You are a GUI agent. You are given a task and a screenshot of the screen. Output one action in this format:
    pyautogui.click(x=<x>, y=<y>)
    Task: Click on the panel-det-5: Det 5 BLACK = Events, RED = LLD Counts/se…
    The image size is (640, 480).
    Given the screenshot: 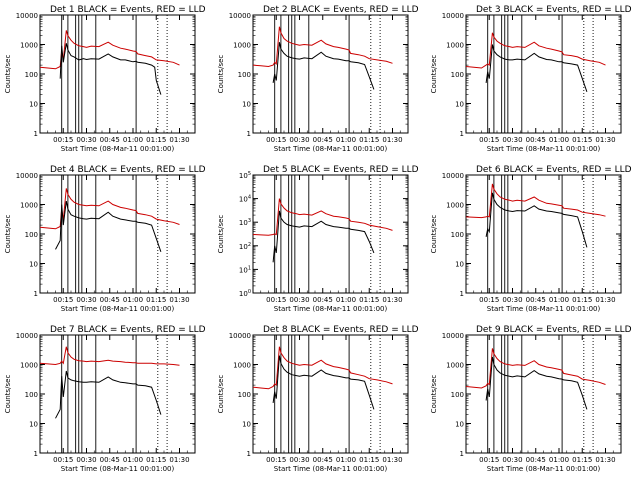 What is the action you would take?
    pyautogui.click(x=318, y=239)
    